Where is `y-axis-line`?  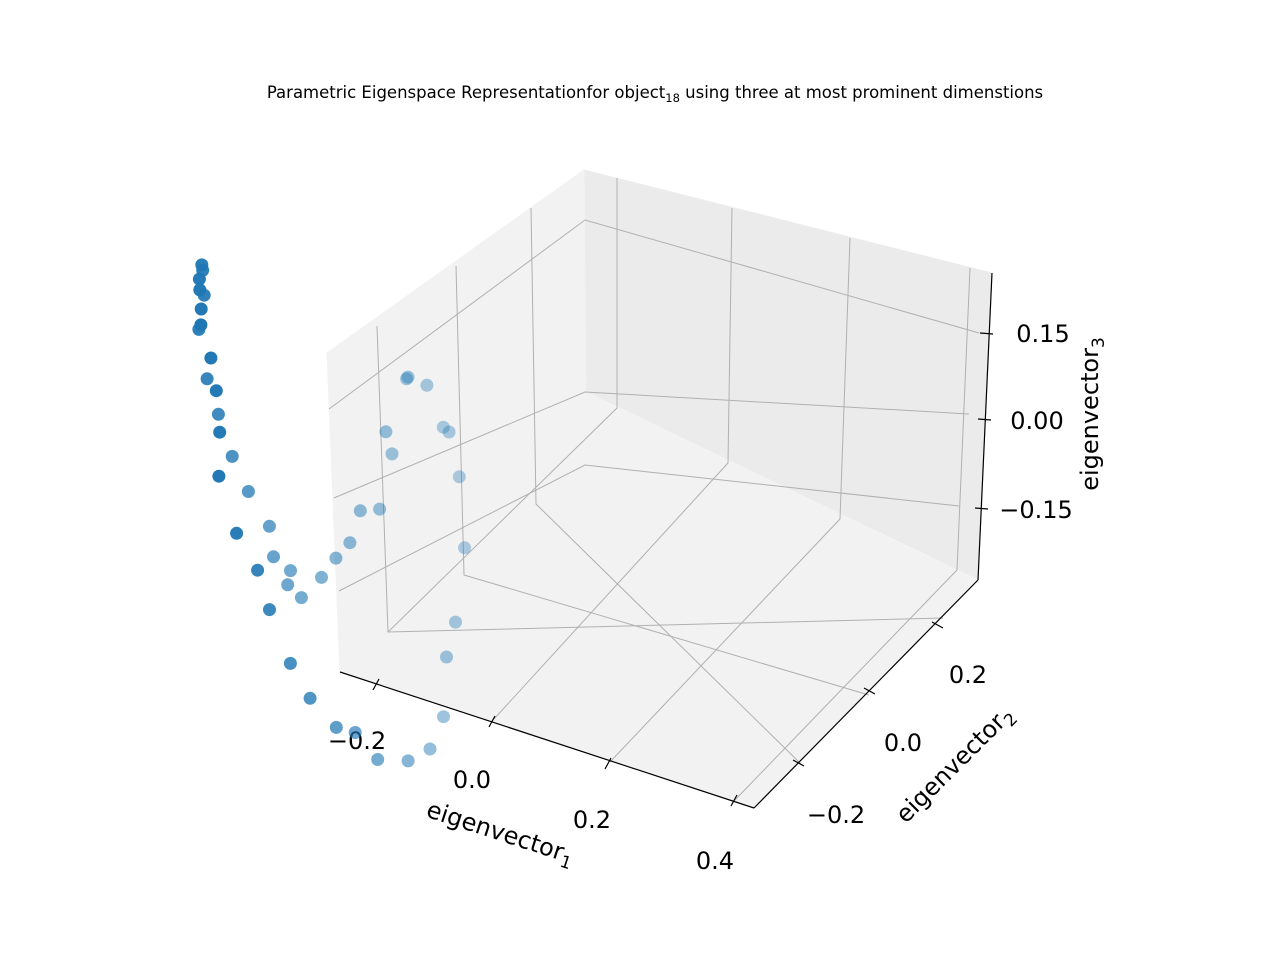 y-axis-line is located at coordinates (866, 694).